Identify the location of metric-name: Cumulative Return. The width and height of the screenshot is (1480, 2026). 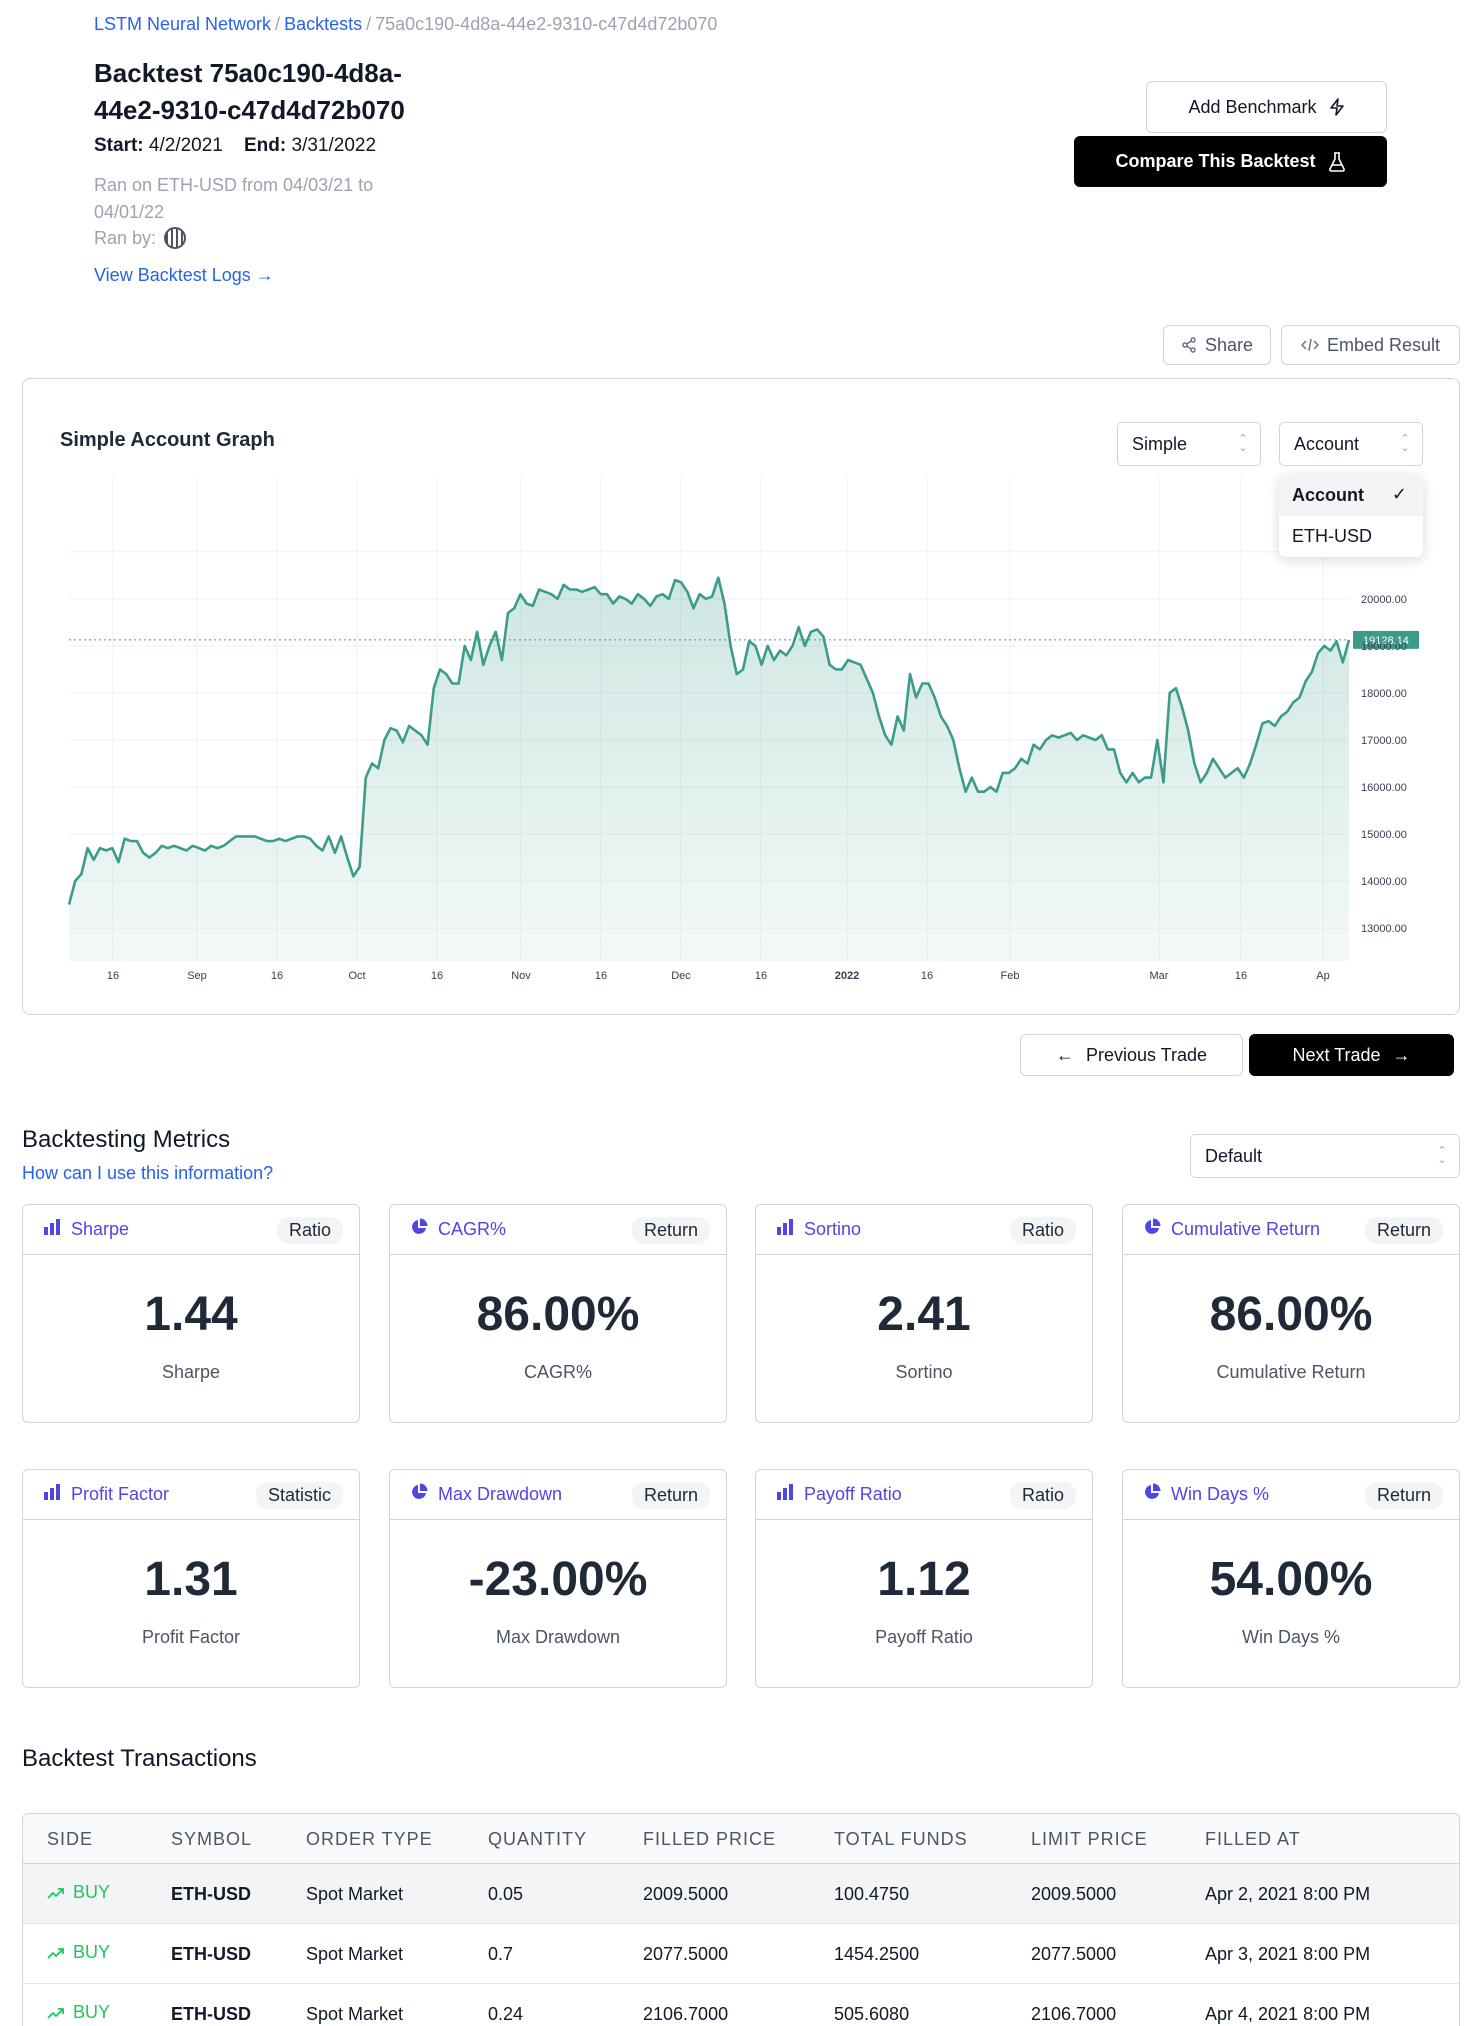
(1246, 1229).